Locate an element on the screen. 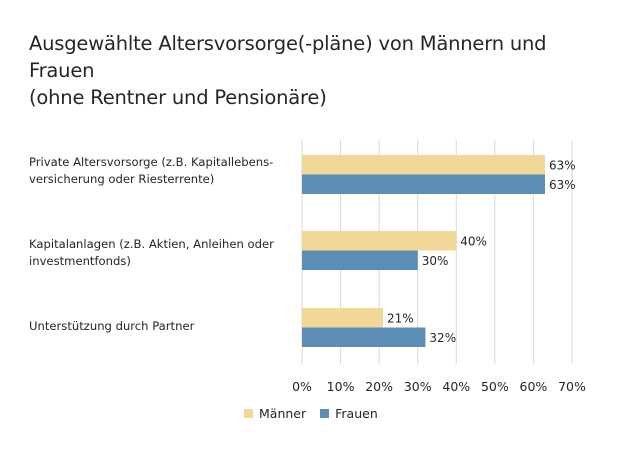 Image resolution: width=622 pixels, height=466 pixels. legend-item-maenner: Männer is located at coordinates (275, 413).